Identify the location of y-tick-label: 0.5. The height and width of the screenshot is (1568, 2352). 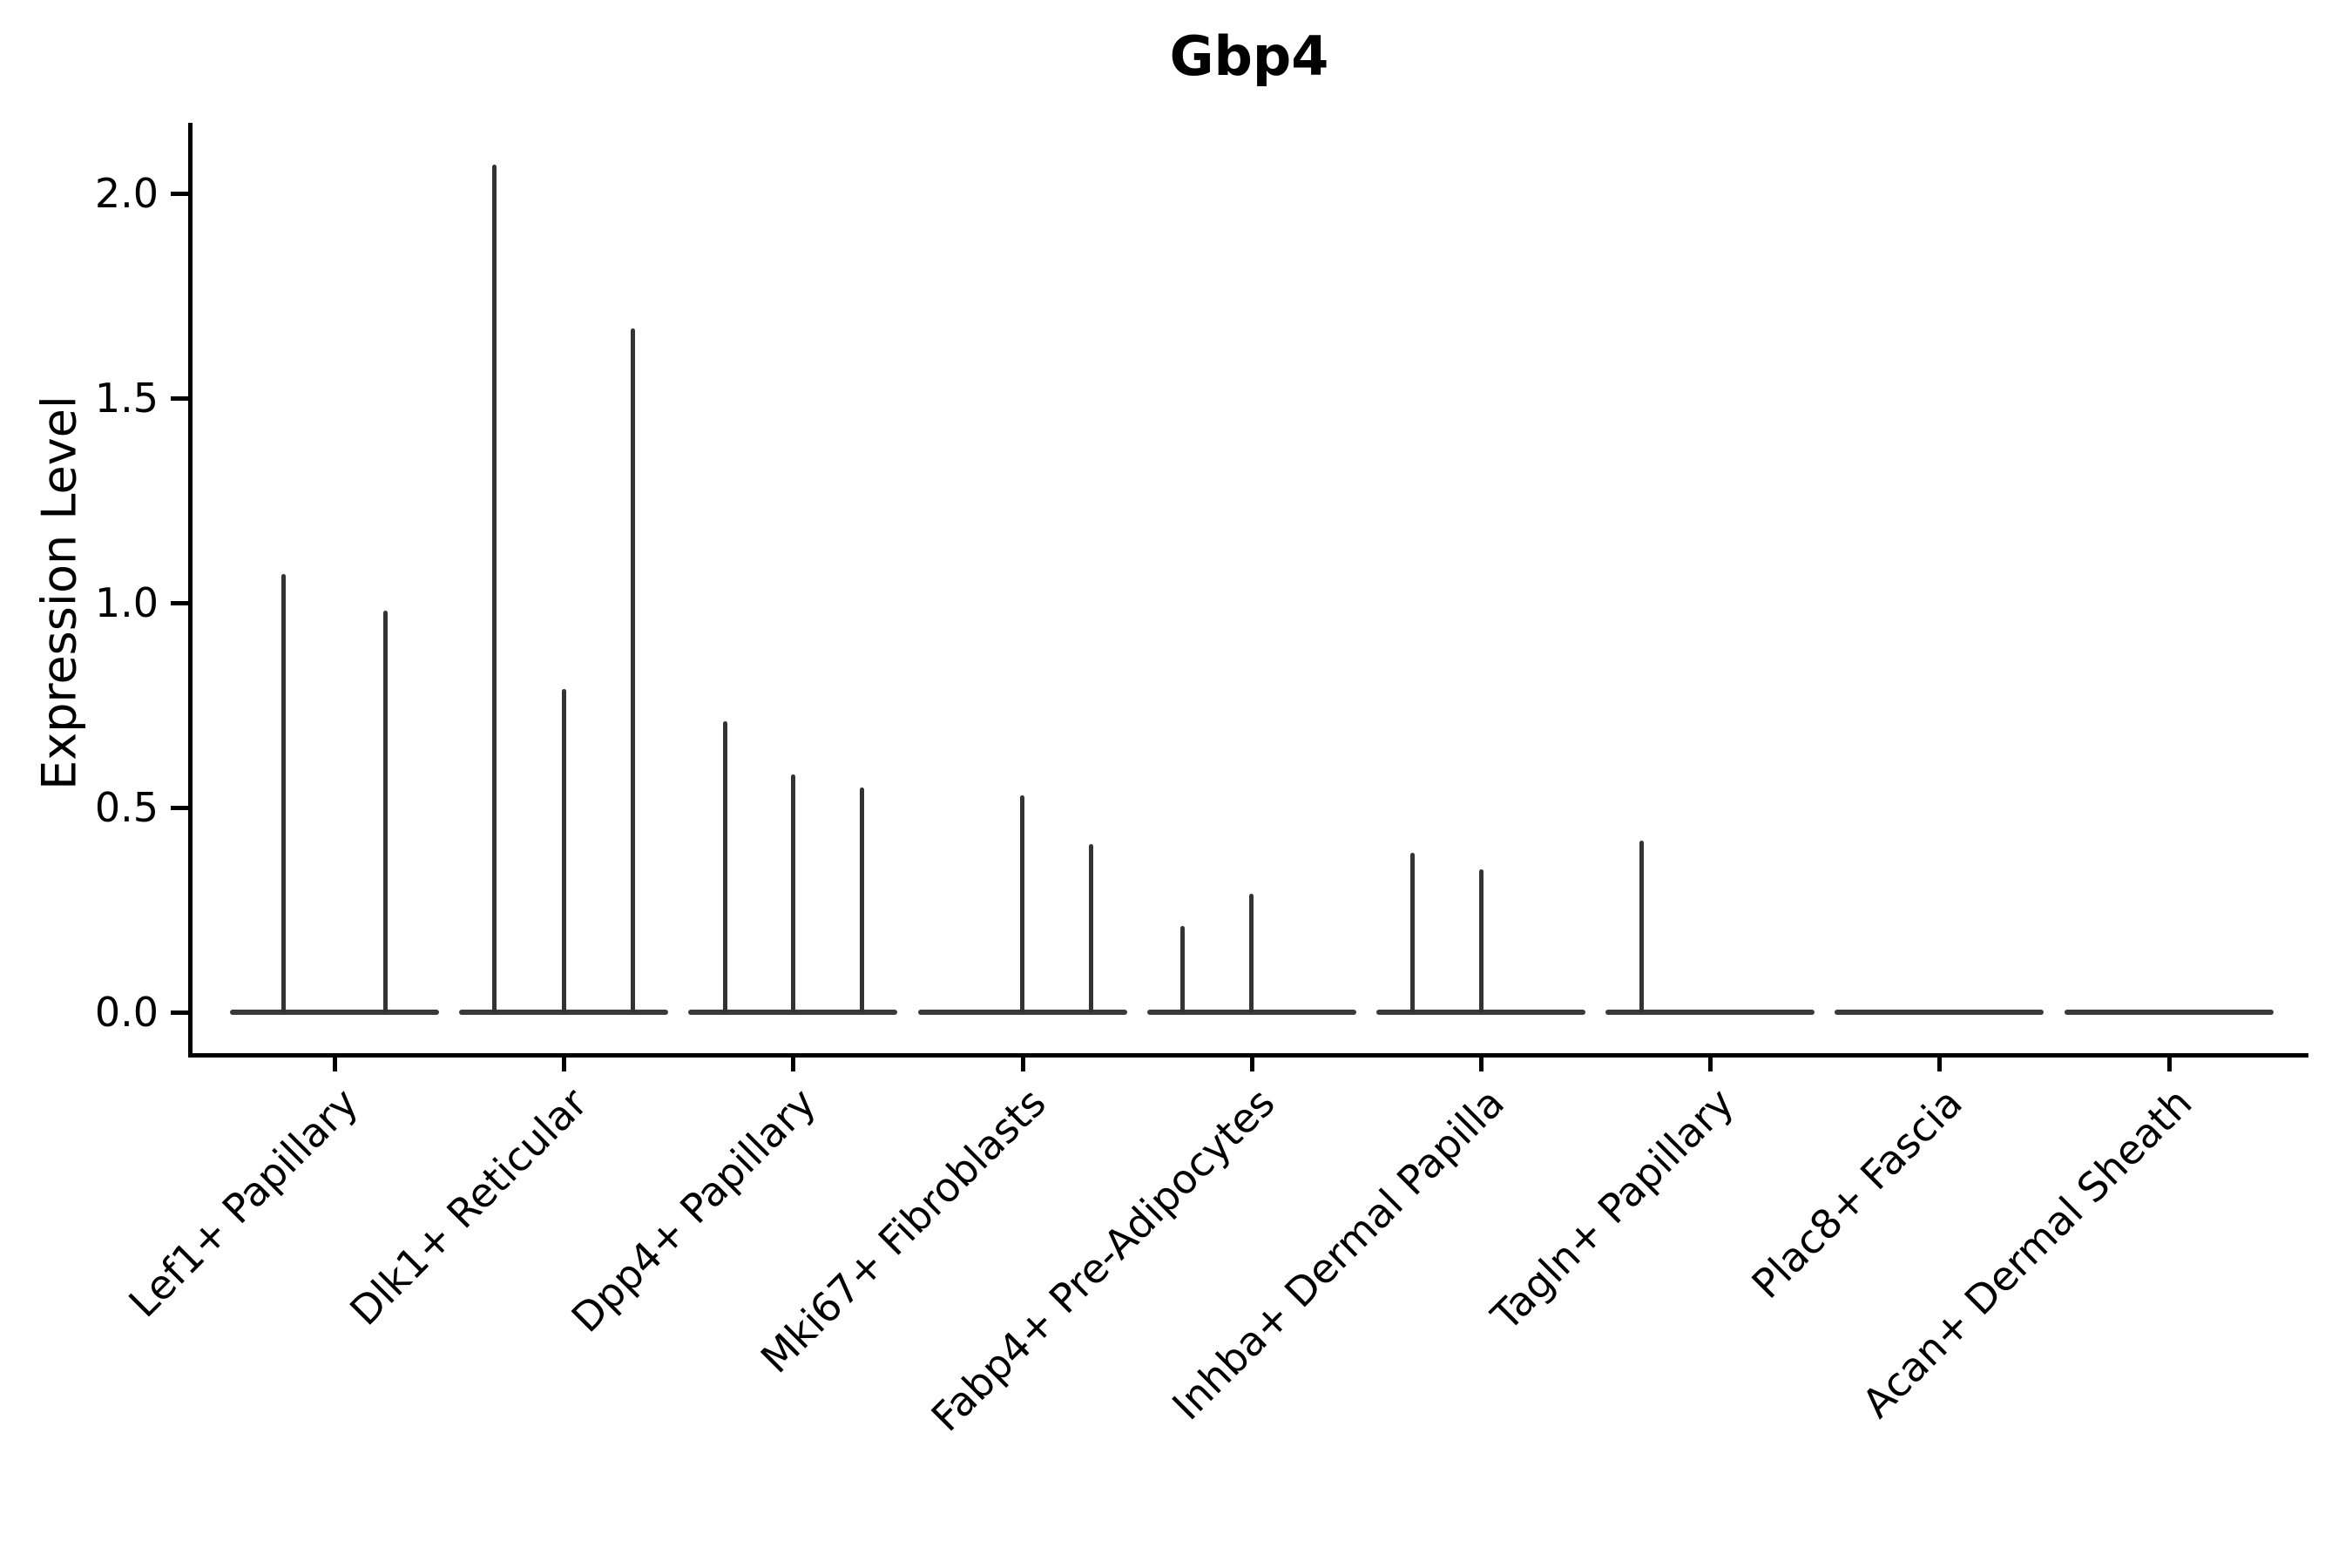
(126, 807).